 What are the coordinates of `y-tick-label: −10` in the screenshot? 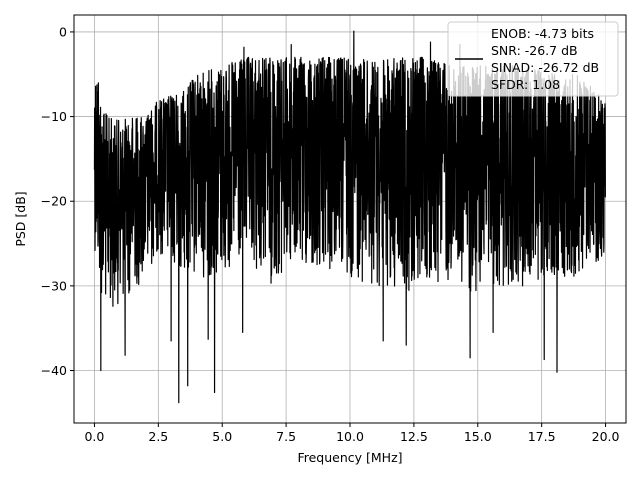 It's located at (54, 116).